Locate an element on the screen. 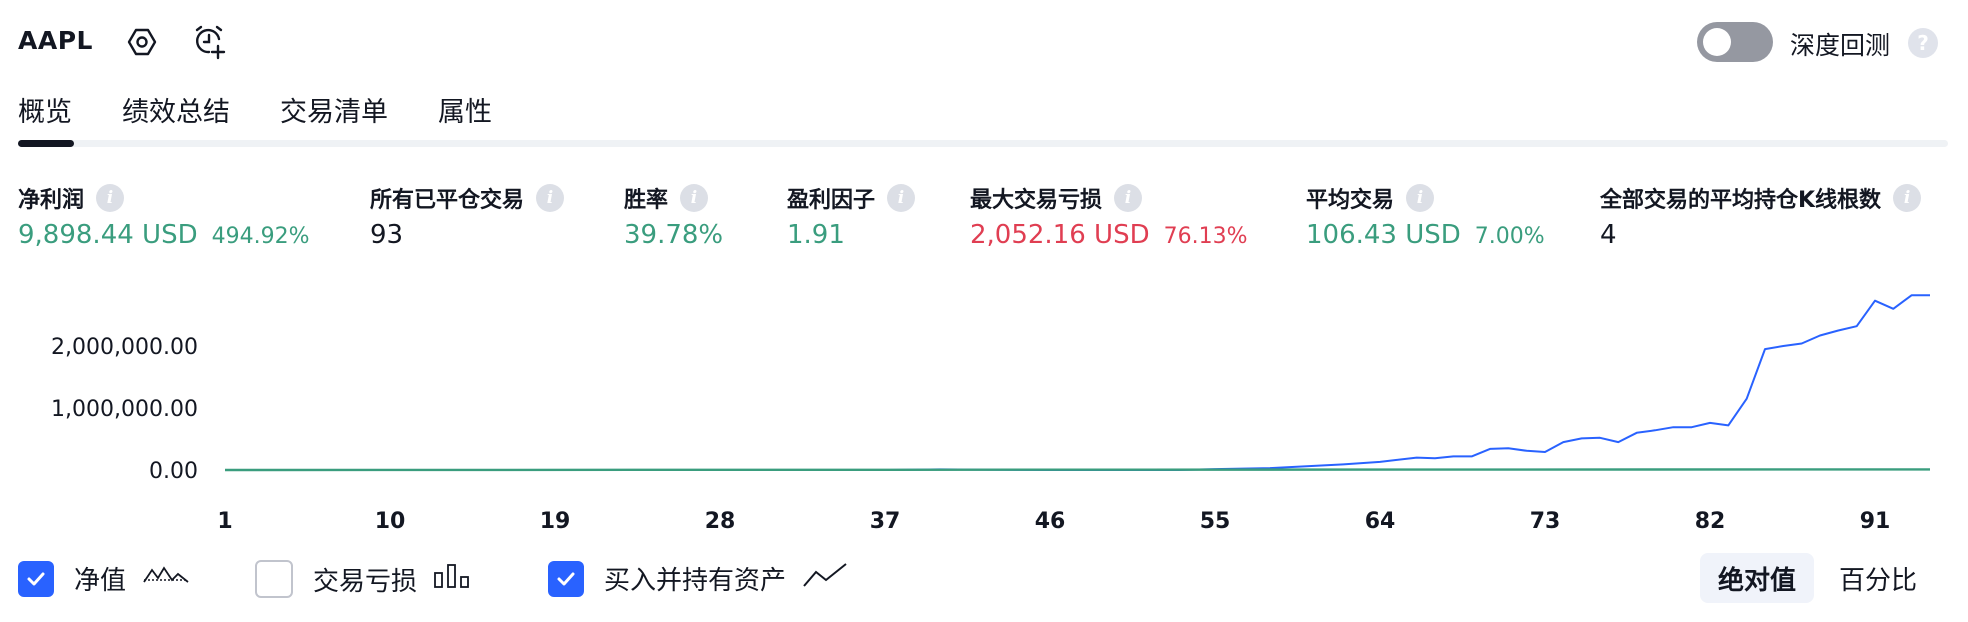 The width and height of the screenshot is (1968, 622). metric-value: 93 is located at coordinates (387, 235).